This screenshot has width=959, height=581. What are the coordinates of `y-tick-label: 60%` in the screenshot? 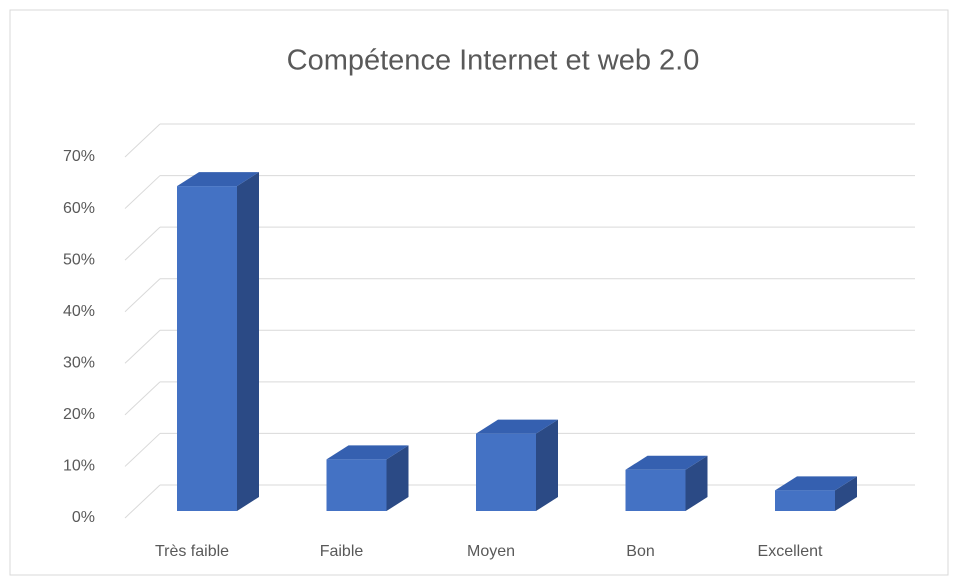 It's located at (79, 208).